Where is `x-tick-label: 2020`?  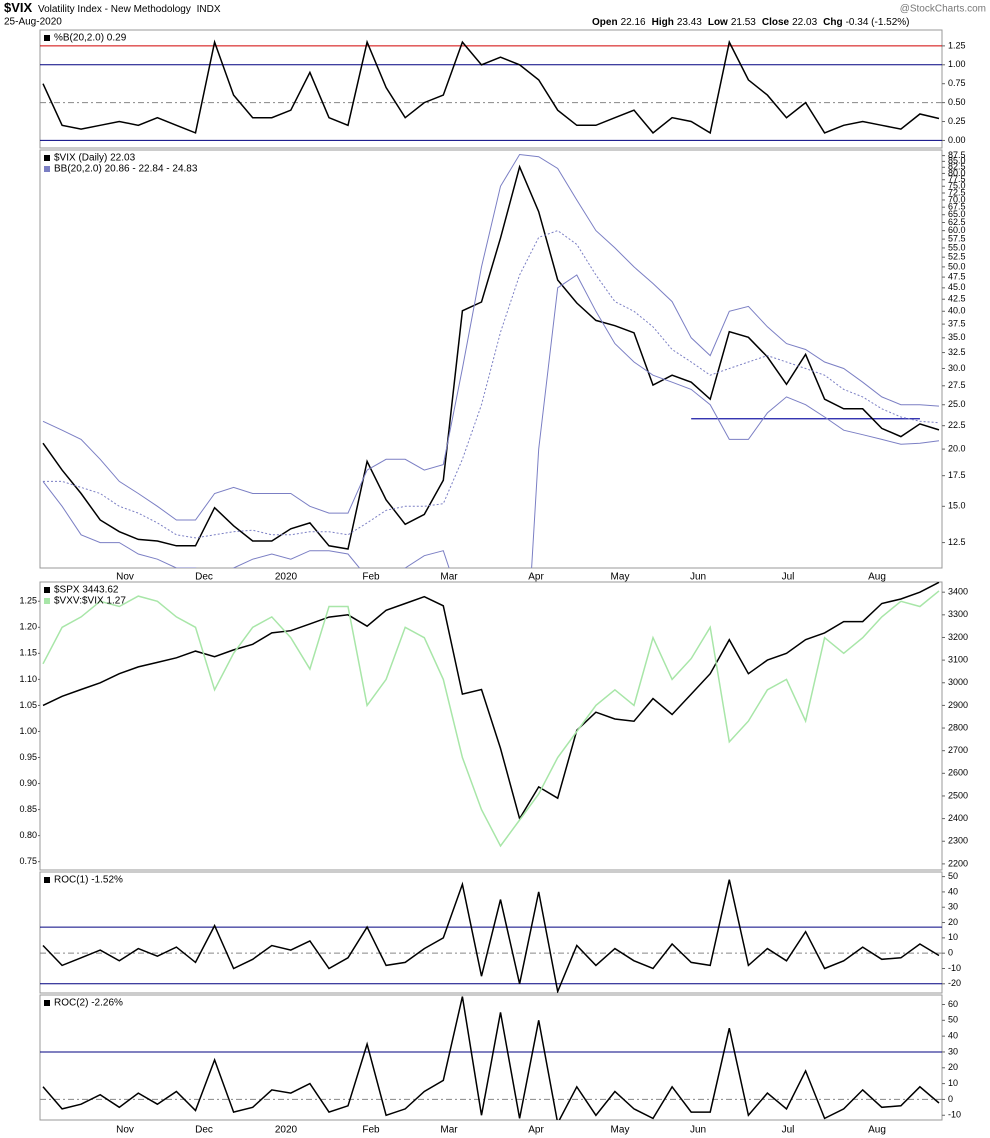
x-tick-label: 2020 is located at coordinates (286, 1130).